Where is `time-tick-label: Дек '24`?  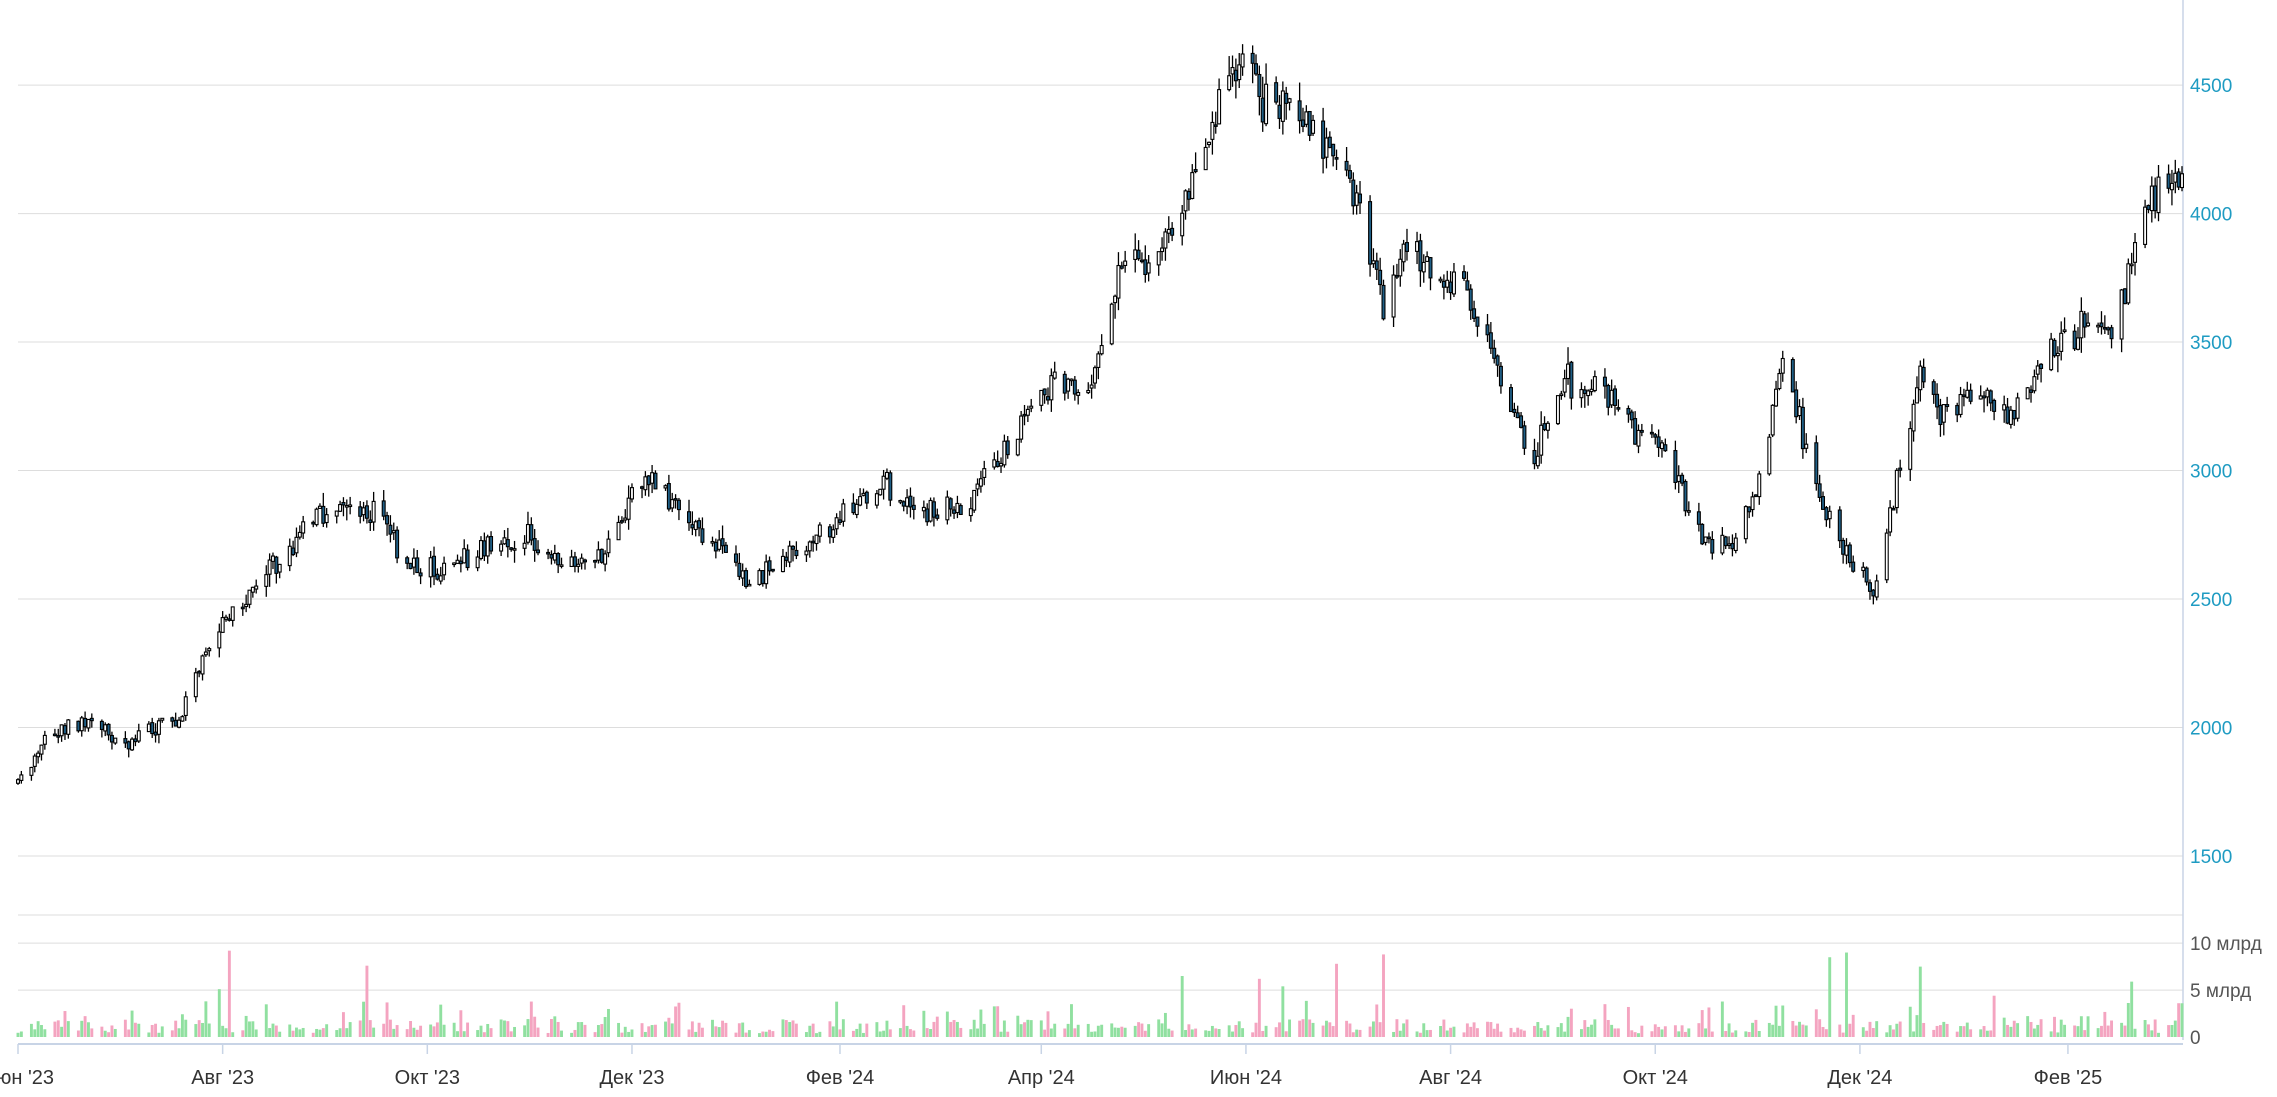 time-tick-label: Дек '24 is located at coordinates (1859, 1078).